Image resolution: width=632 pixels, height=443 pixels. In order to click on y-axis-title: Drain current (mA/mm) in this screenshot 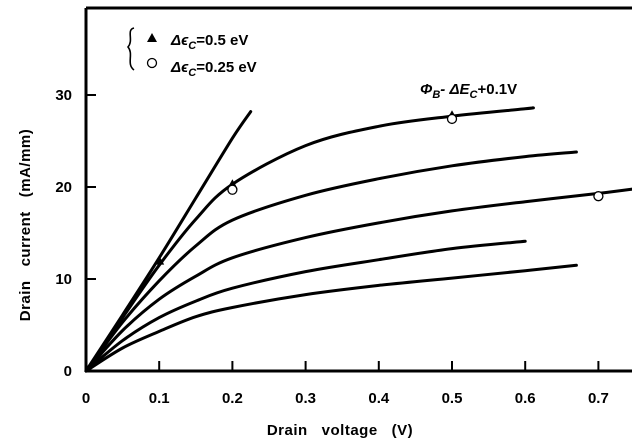, I will do `click(25, 225)`.